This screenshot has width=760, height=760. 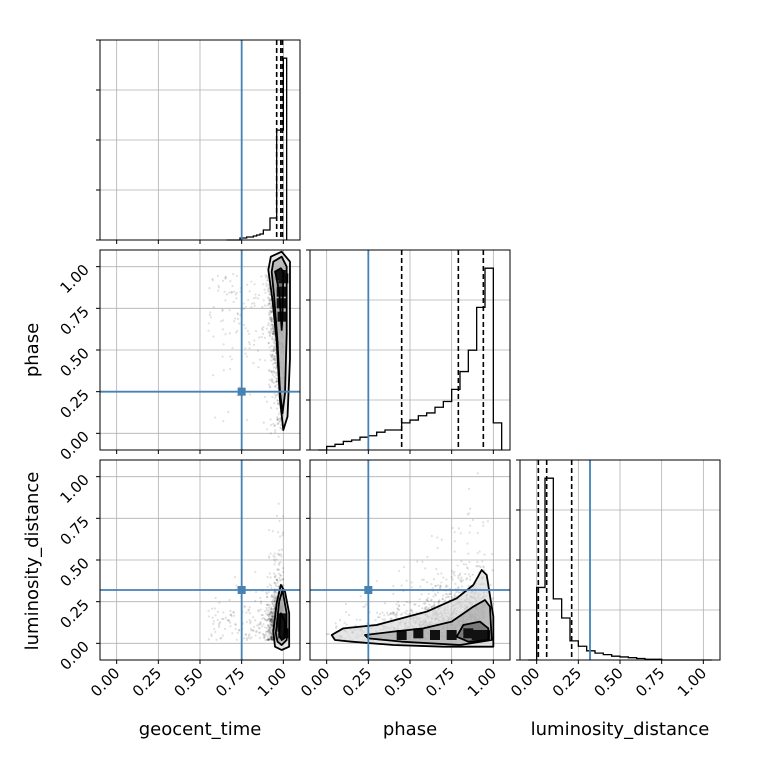 I want to click on x-tick-label: 0.00, so click(x=525, y=682).